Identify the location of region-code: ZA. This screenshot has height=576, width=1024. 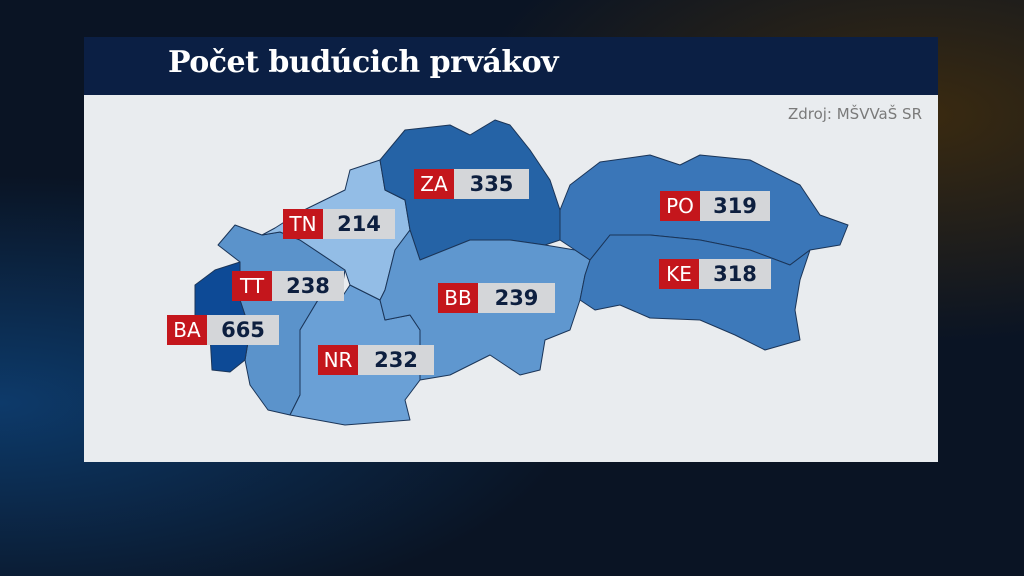
(434, 184).